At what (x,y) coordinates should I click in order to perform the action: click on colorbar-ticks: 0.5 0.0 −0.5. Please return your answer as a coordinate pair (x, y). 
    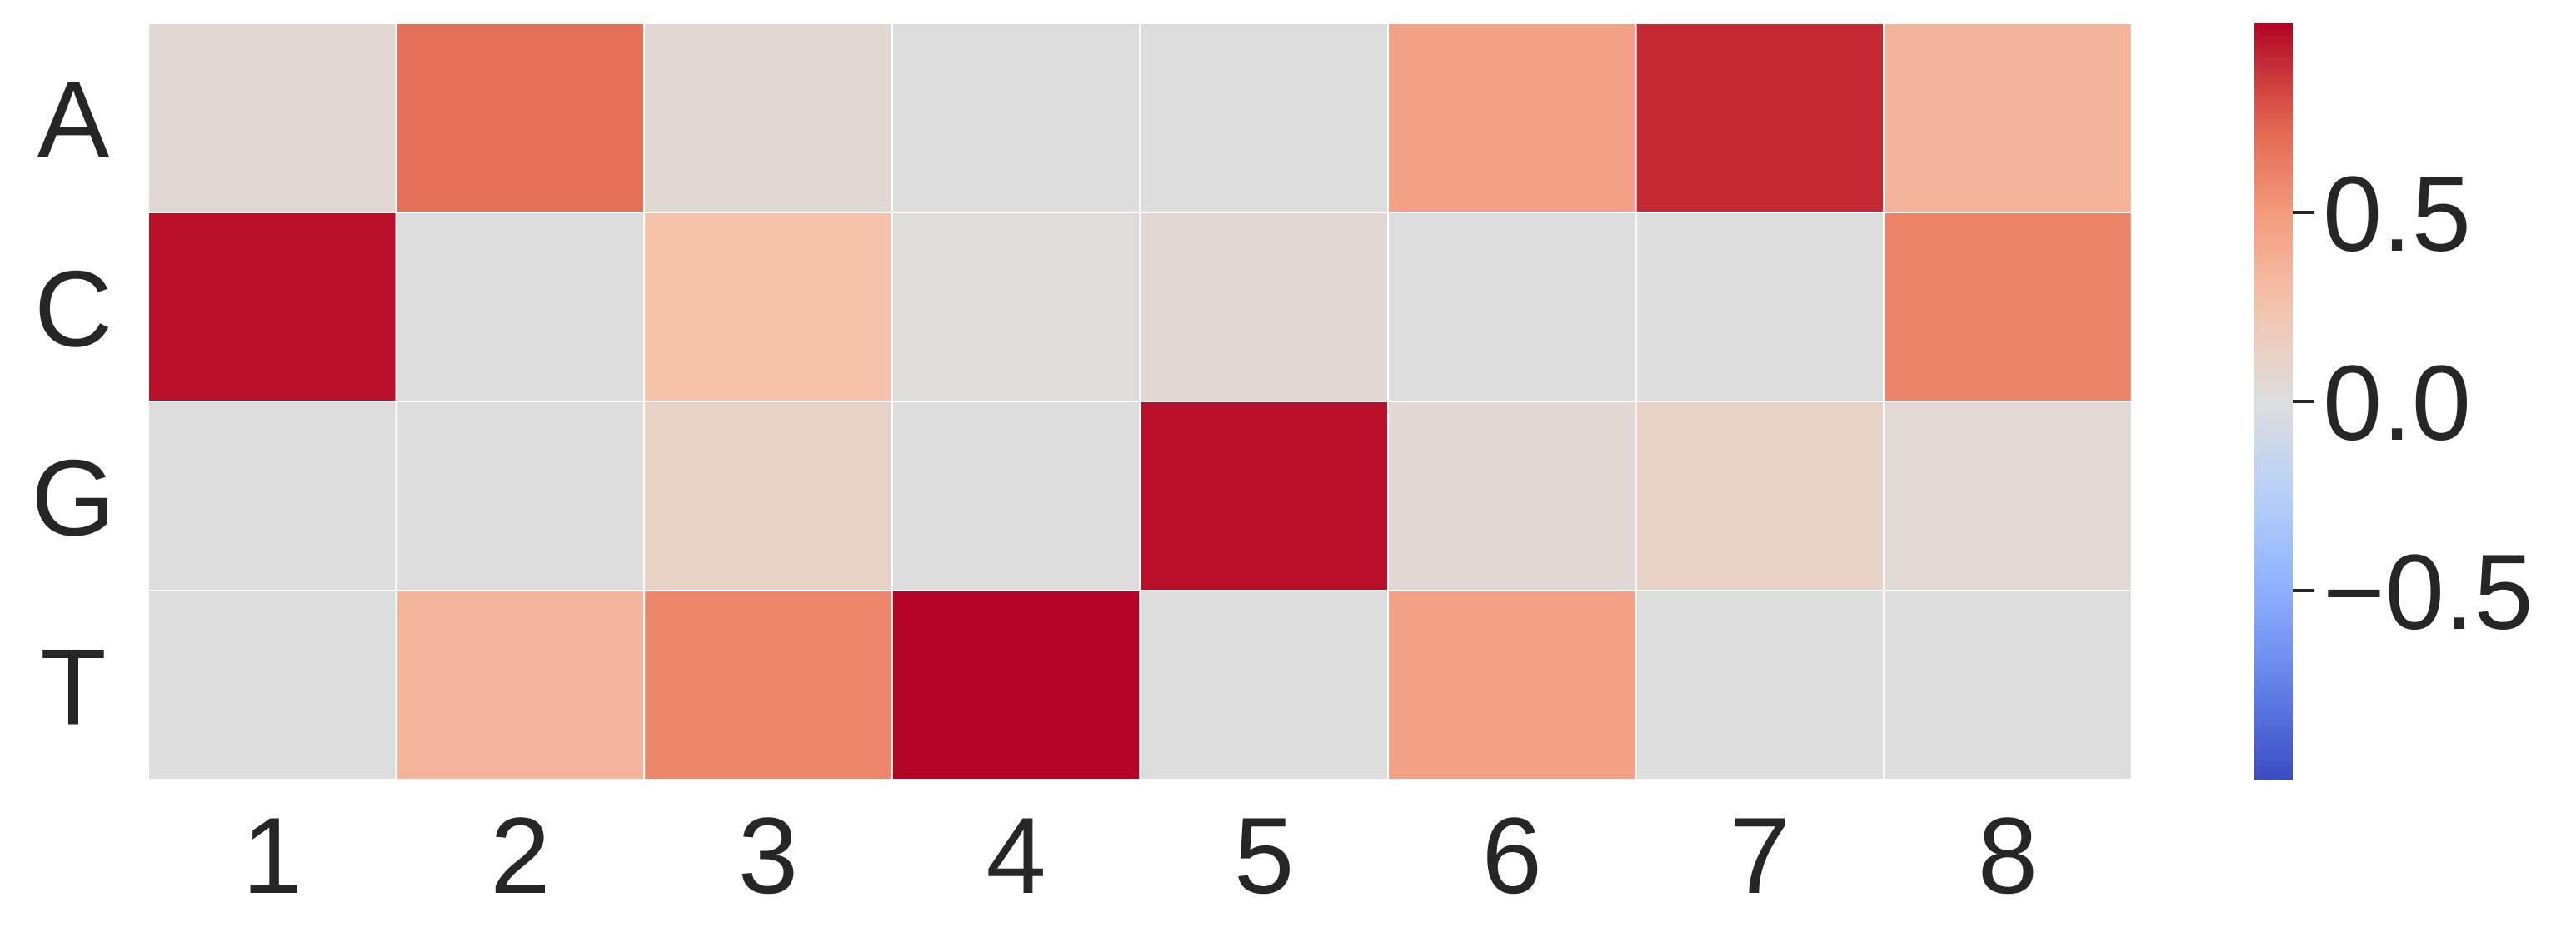
    Looking at the image, I should click on (2413, 403).